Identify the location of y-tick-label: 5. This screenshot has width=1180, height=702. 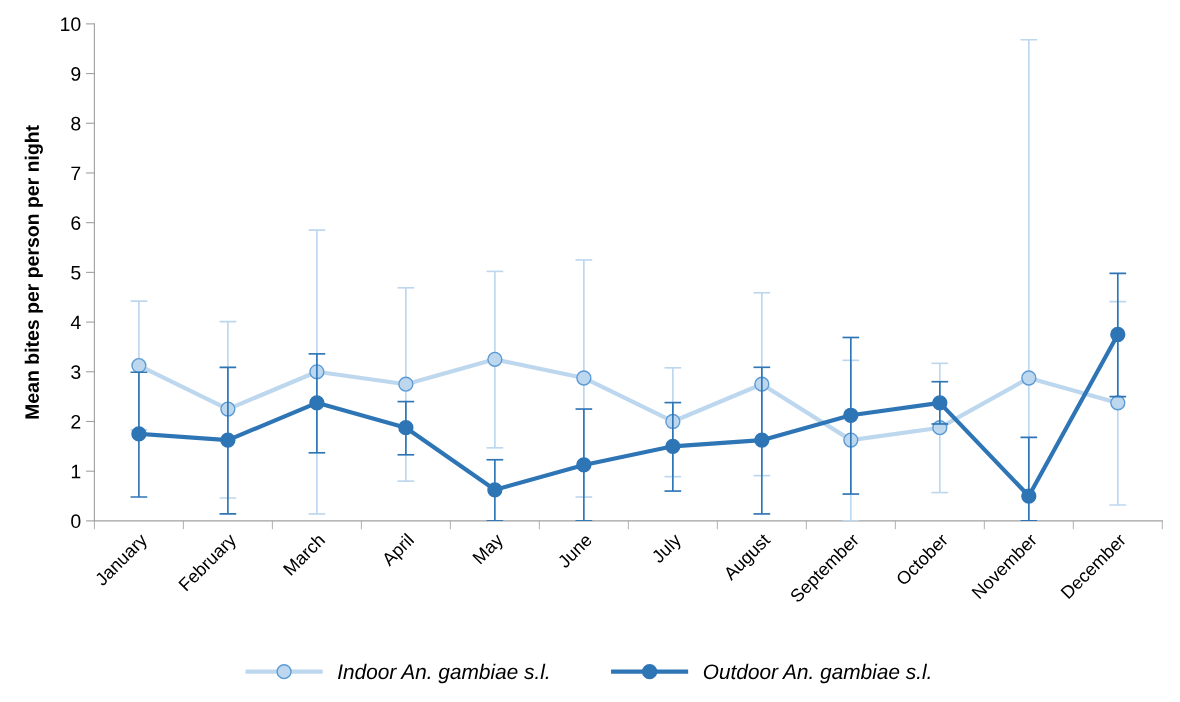
(76, 273).